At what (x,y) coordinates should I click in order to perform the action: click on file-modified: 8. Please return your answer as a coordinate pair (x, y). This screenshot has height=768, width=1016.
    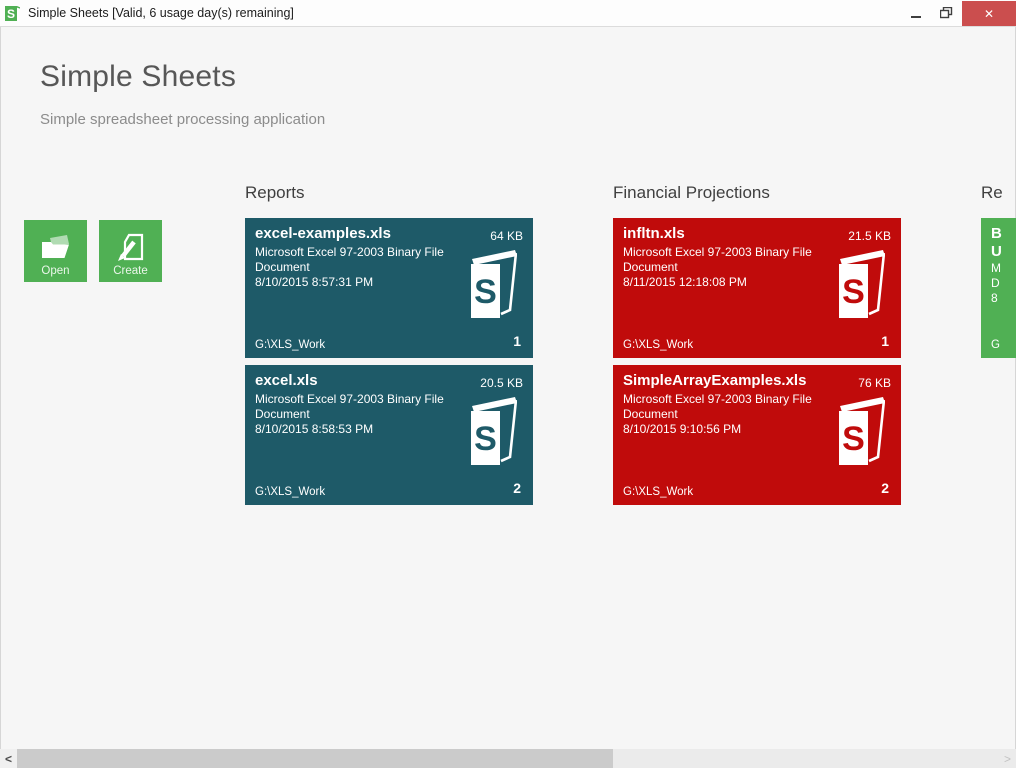
    Looking at the image, I should click on (994, 298).